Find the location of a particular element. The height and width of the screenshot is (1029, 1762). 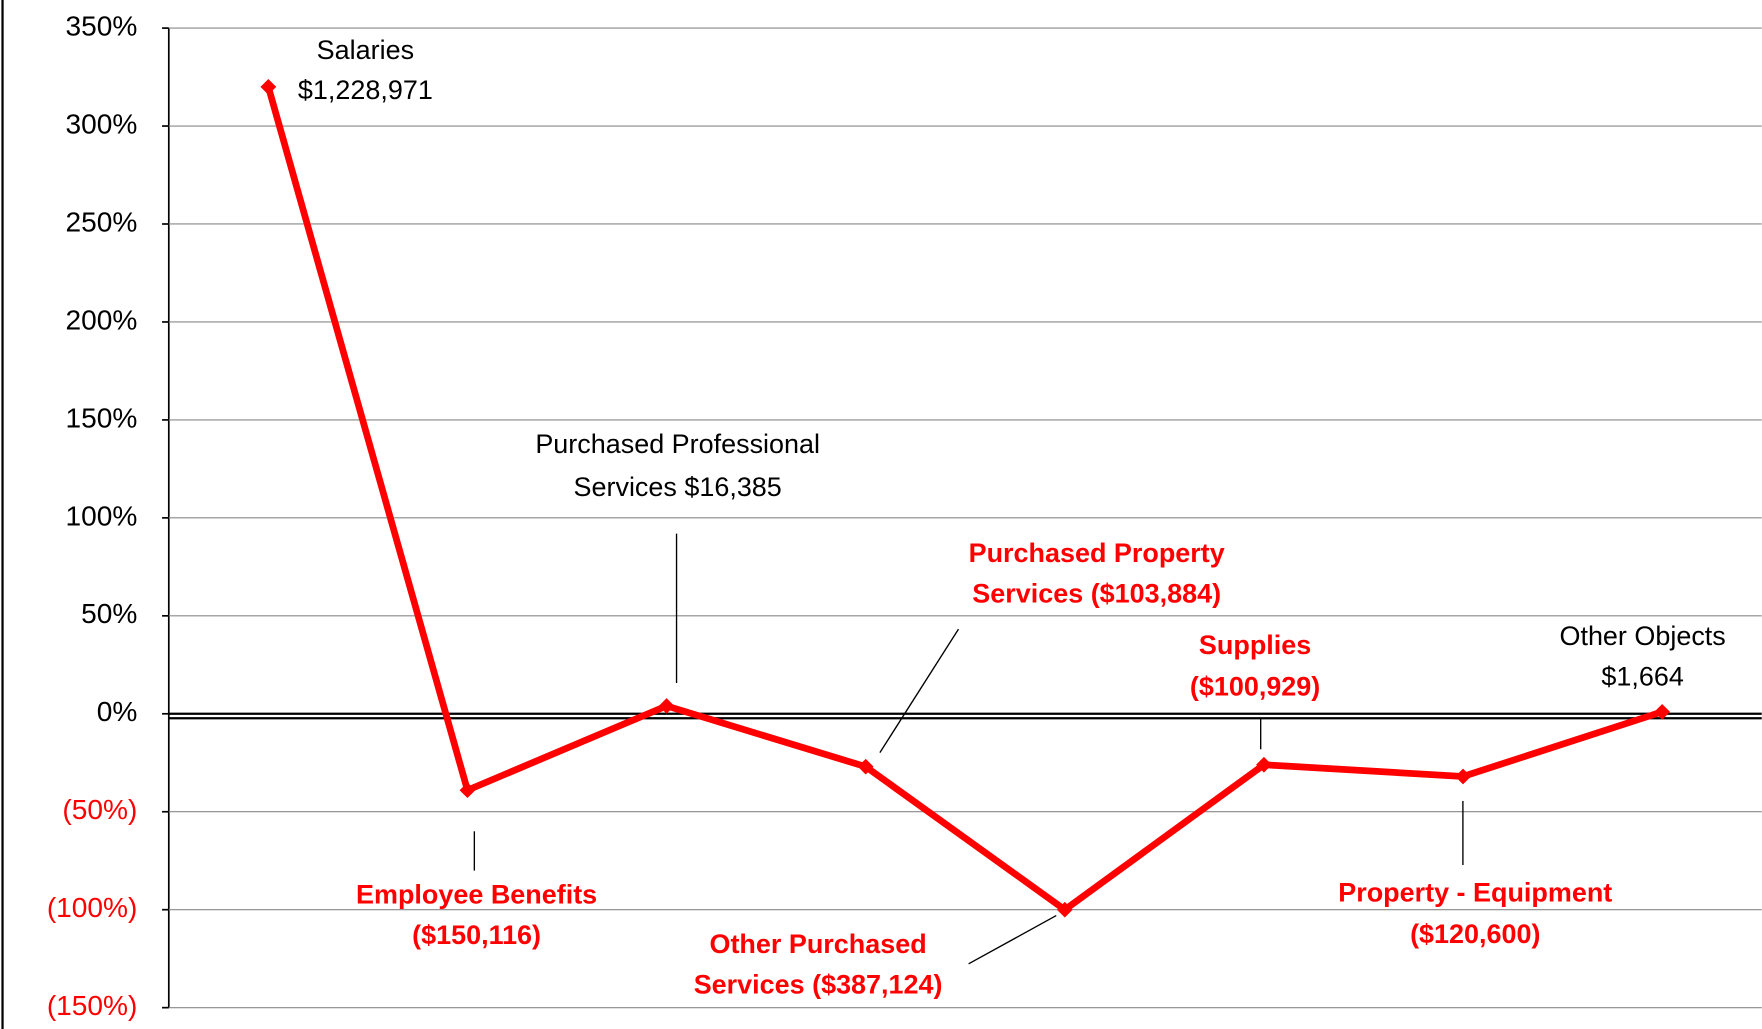

data-annotation: Salaries is located at coordinates (365, 50).